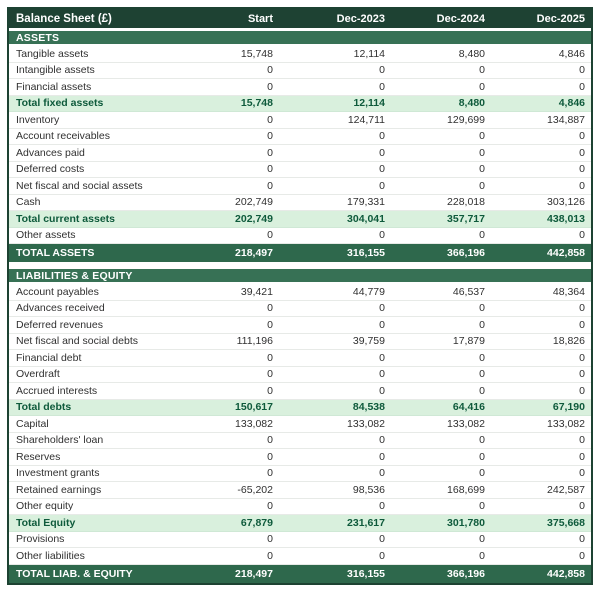 The image size is (600, 594). Describe the element at coordinates (60, 308) in the screenshot. I see `row-label: Advances received` at that location.